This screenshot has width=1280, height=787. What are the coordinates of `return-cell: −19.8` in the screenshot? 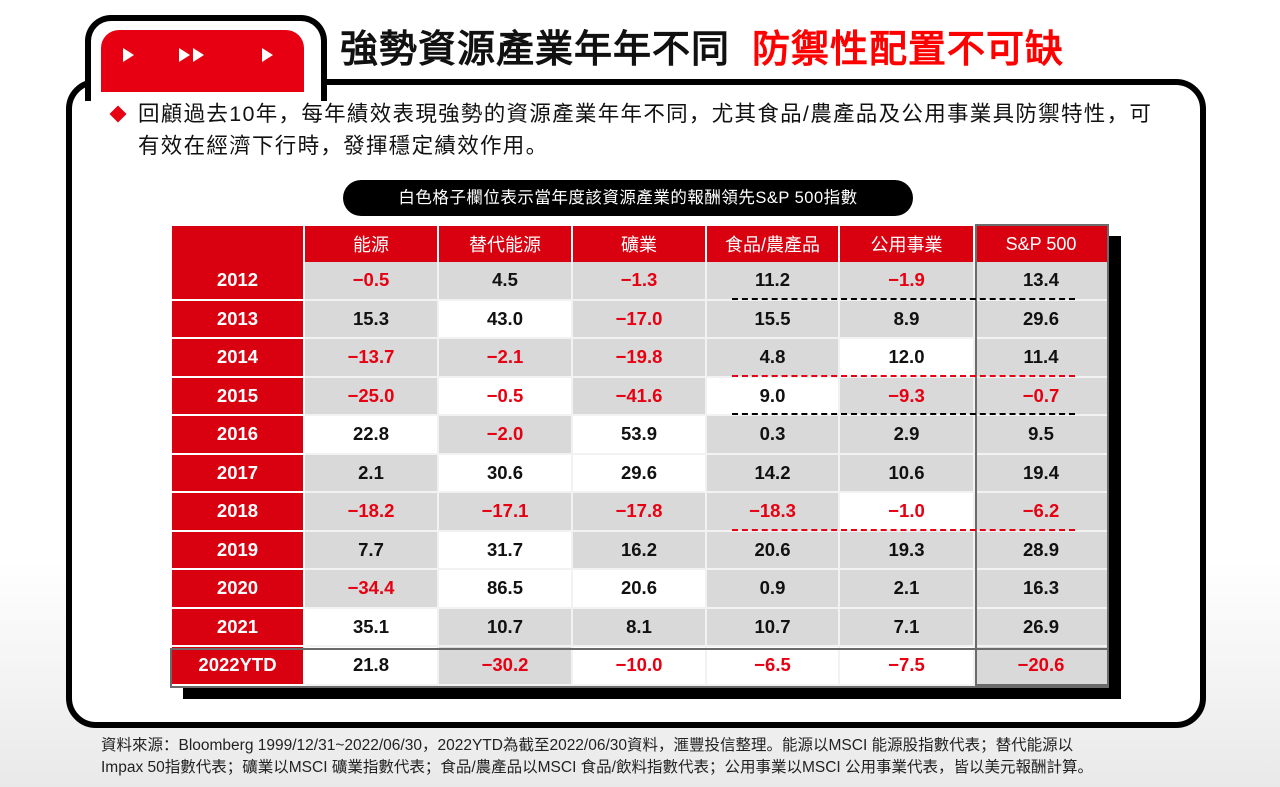 It's located at (640, 358).